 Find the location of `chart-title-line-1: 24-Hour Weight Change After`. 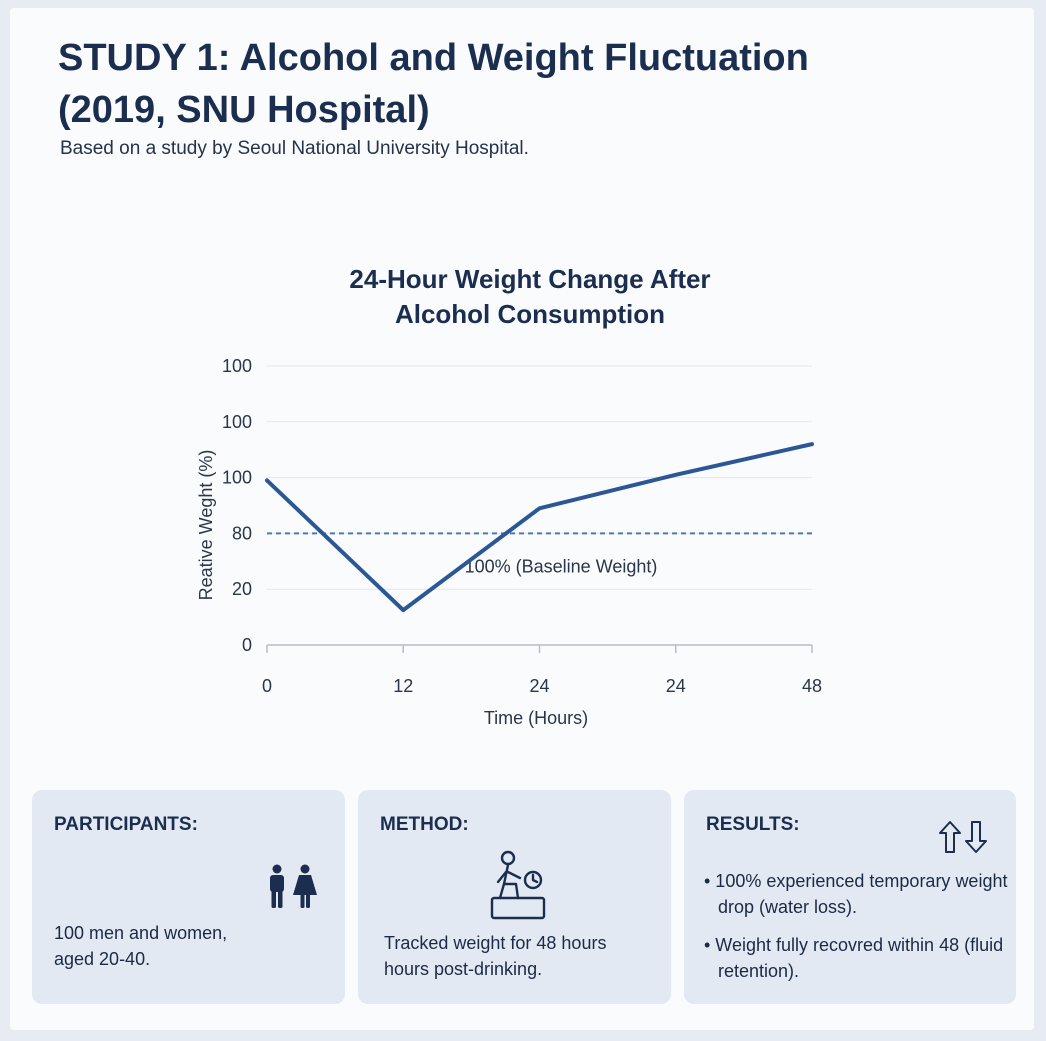

chart-title-line-1: 24-Hour Weight Change After is located at coordinates (529, 279).